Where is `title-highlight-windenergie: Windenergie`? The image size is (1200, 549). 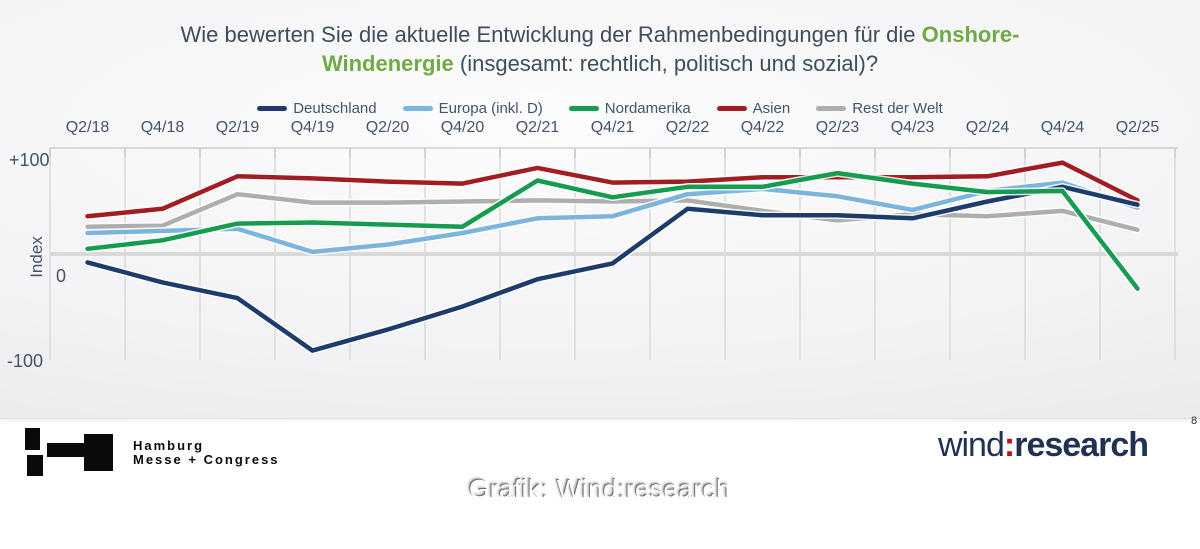 title-highlight-windenergie: Windenergie is located at coordinates (387, 63).